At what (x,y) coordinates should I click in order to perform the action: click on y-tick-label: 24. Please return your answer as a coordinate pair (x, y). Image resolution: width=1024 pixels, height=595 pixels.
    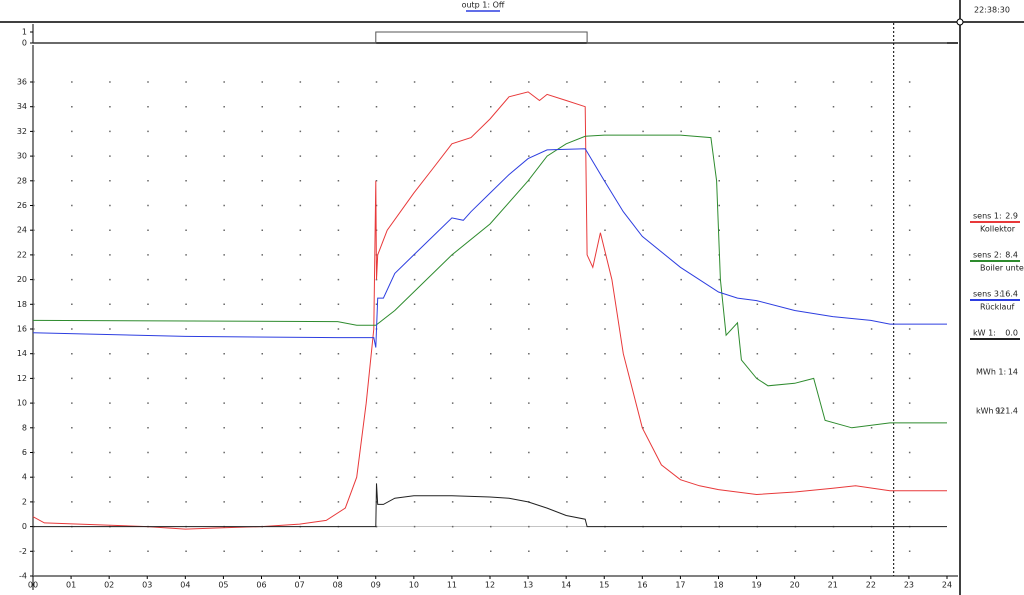
    Looking at the image, I should click on (22, 230).